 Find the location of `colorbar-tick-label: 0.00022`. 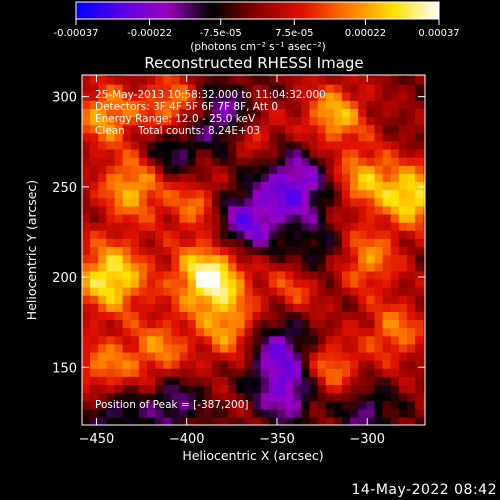

colorbar-tick-label: 0.00022 is located at coordinates (365, 33).